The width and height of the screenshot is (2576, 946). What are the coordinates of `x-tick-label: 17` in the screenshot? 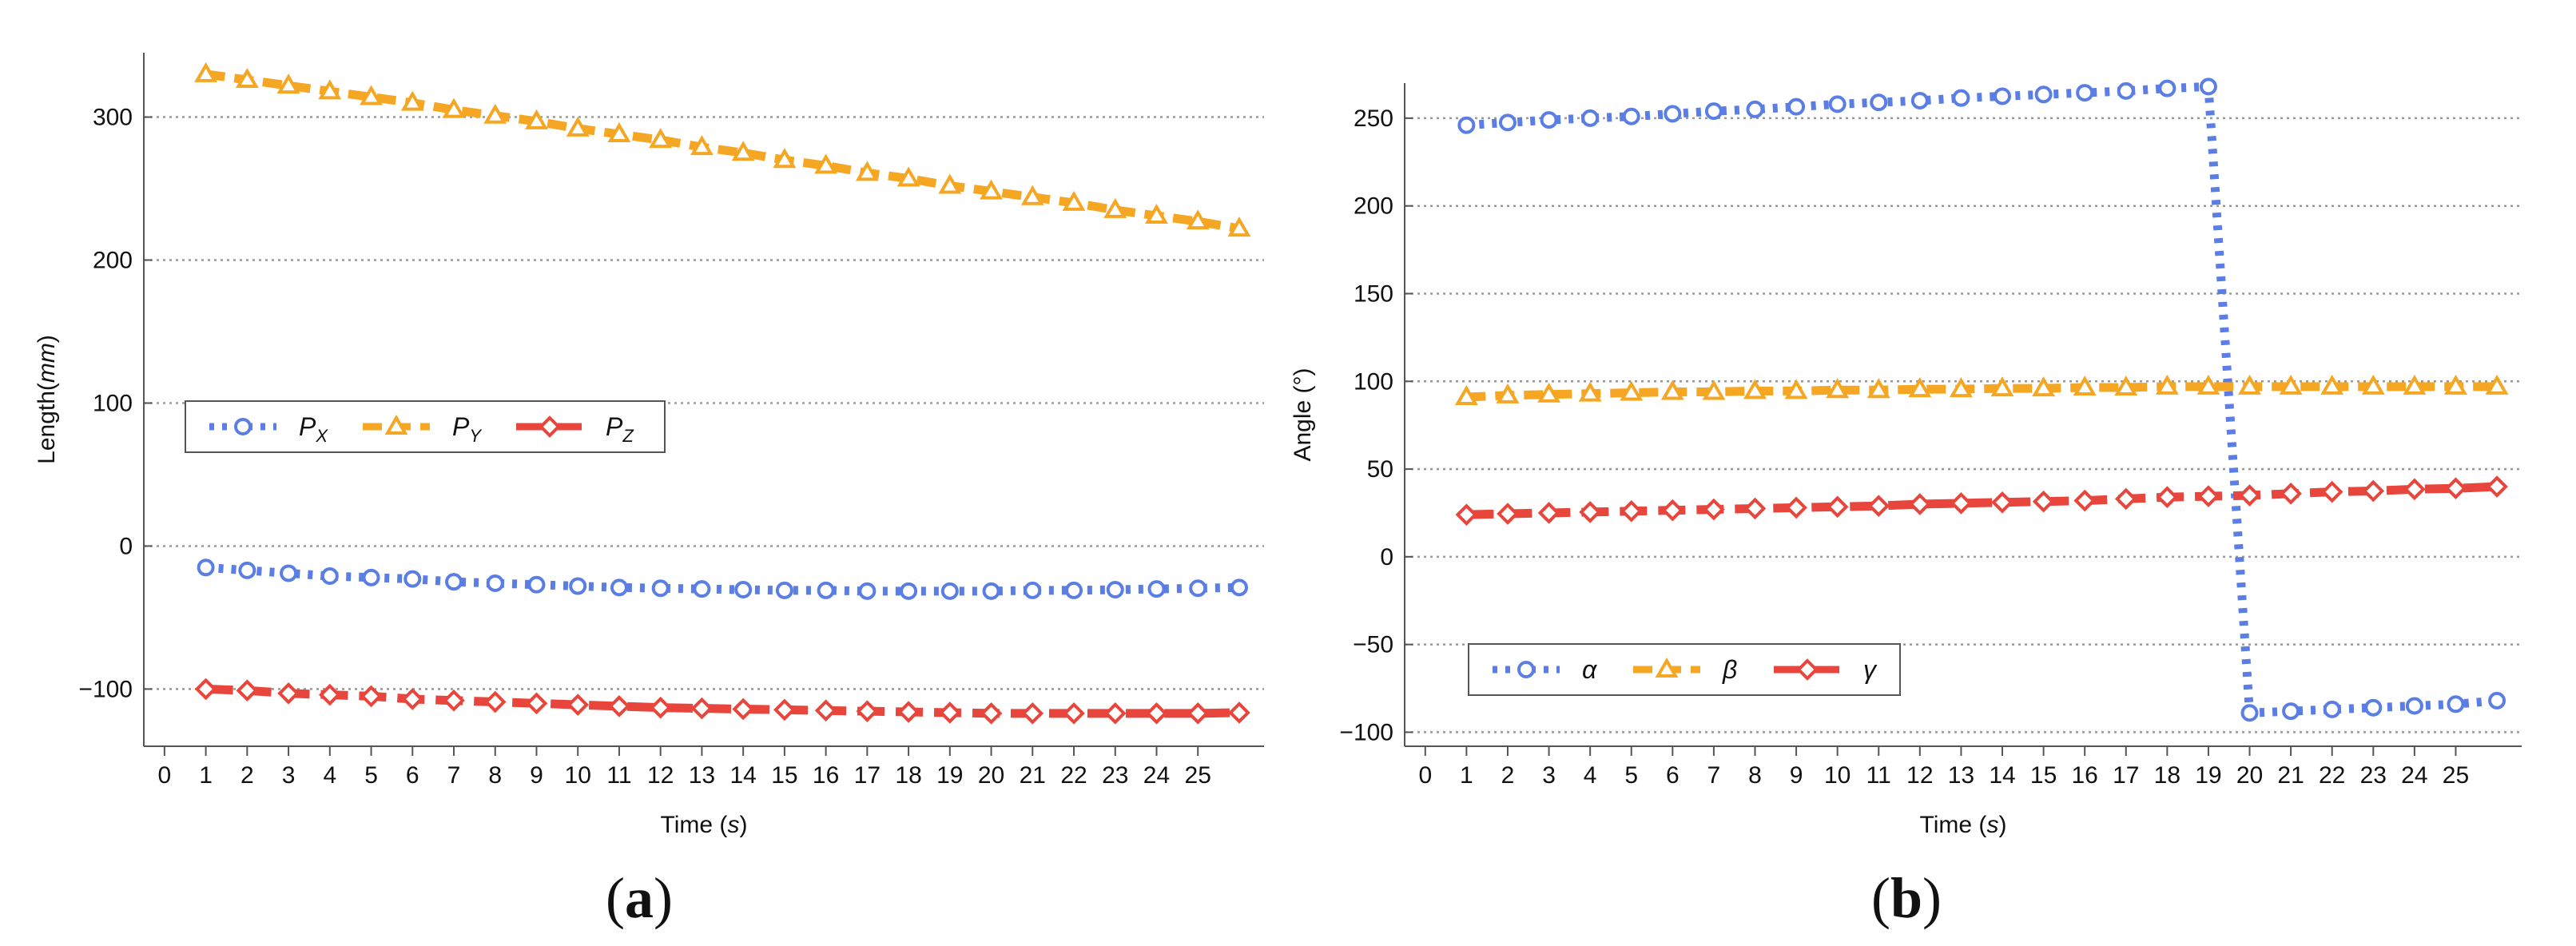 It's located at (2126, 775).